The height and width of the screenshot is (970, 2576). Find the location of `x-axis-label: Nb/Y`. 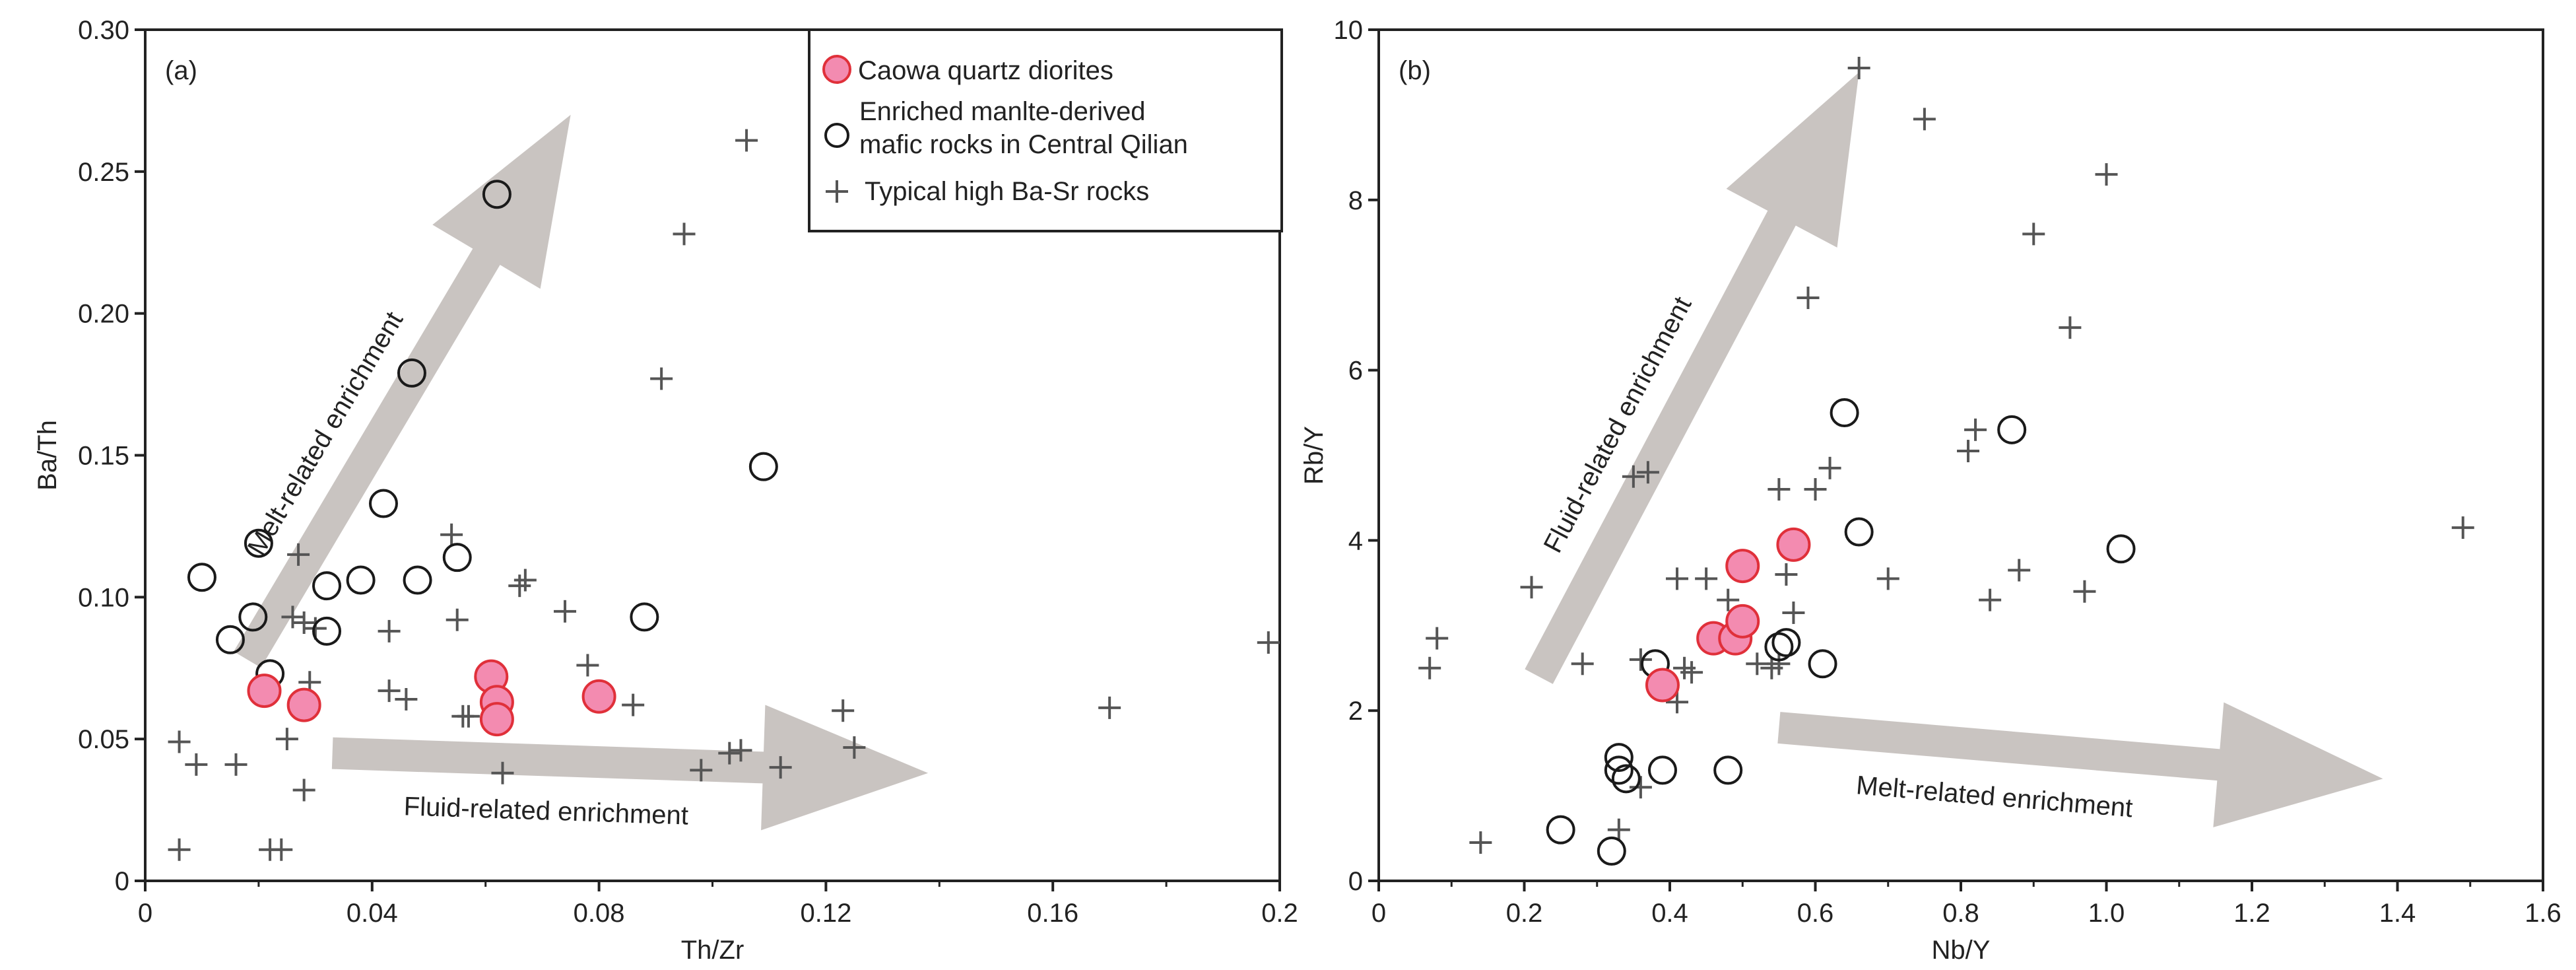

x-axis-label: Nb/Y is located at coordinates (1961, 950).